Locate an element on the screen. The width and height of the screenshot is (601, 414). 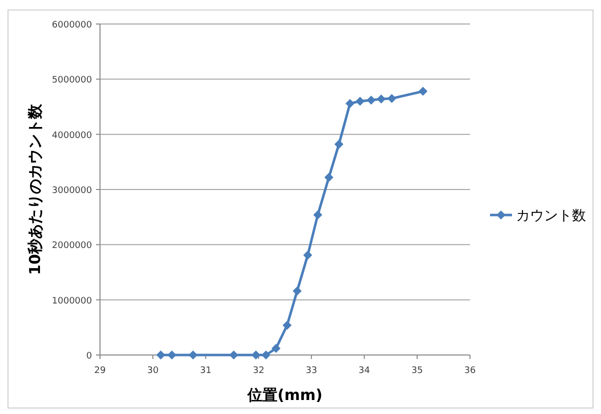
x-tick-label: 35 is located at coordinates (417, 371).